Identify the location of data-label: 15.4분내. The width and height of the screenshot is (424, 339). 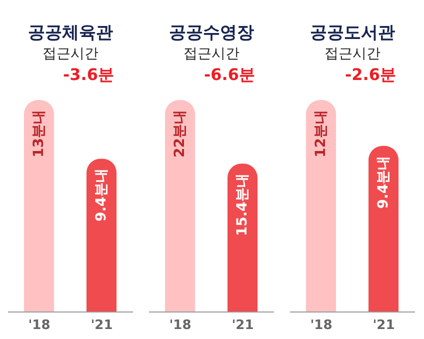
(242, 205).